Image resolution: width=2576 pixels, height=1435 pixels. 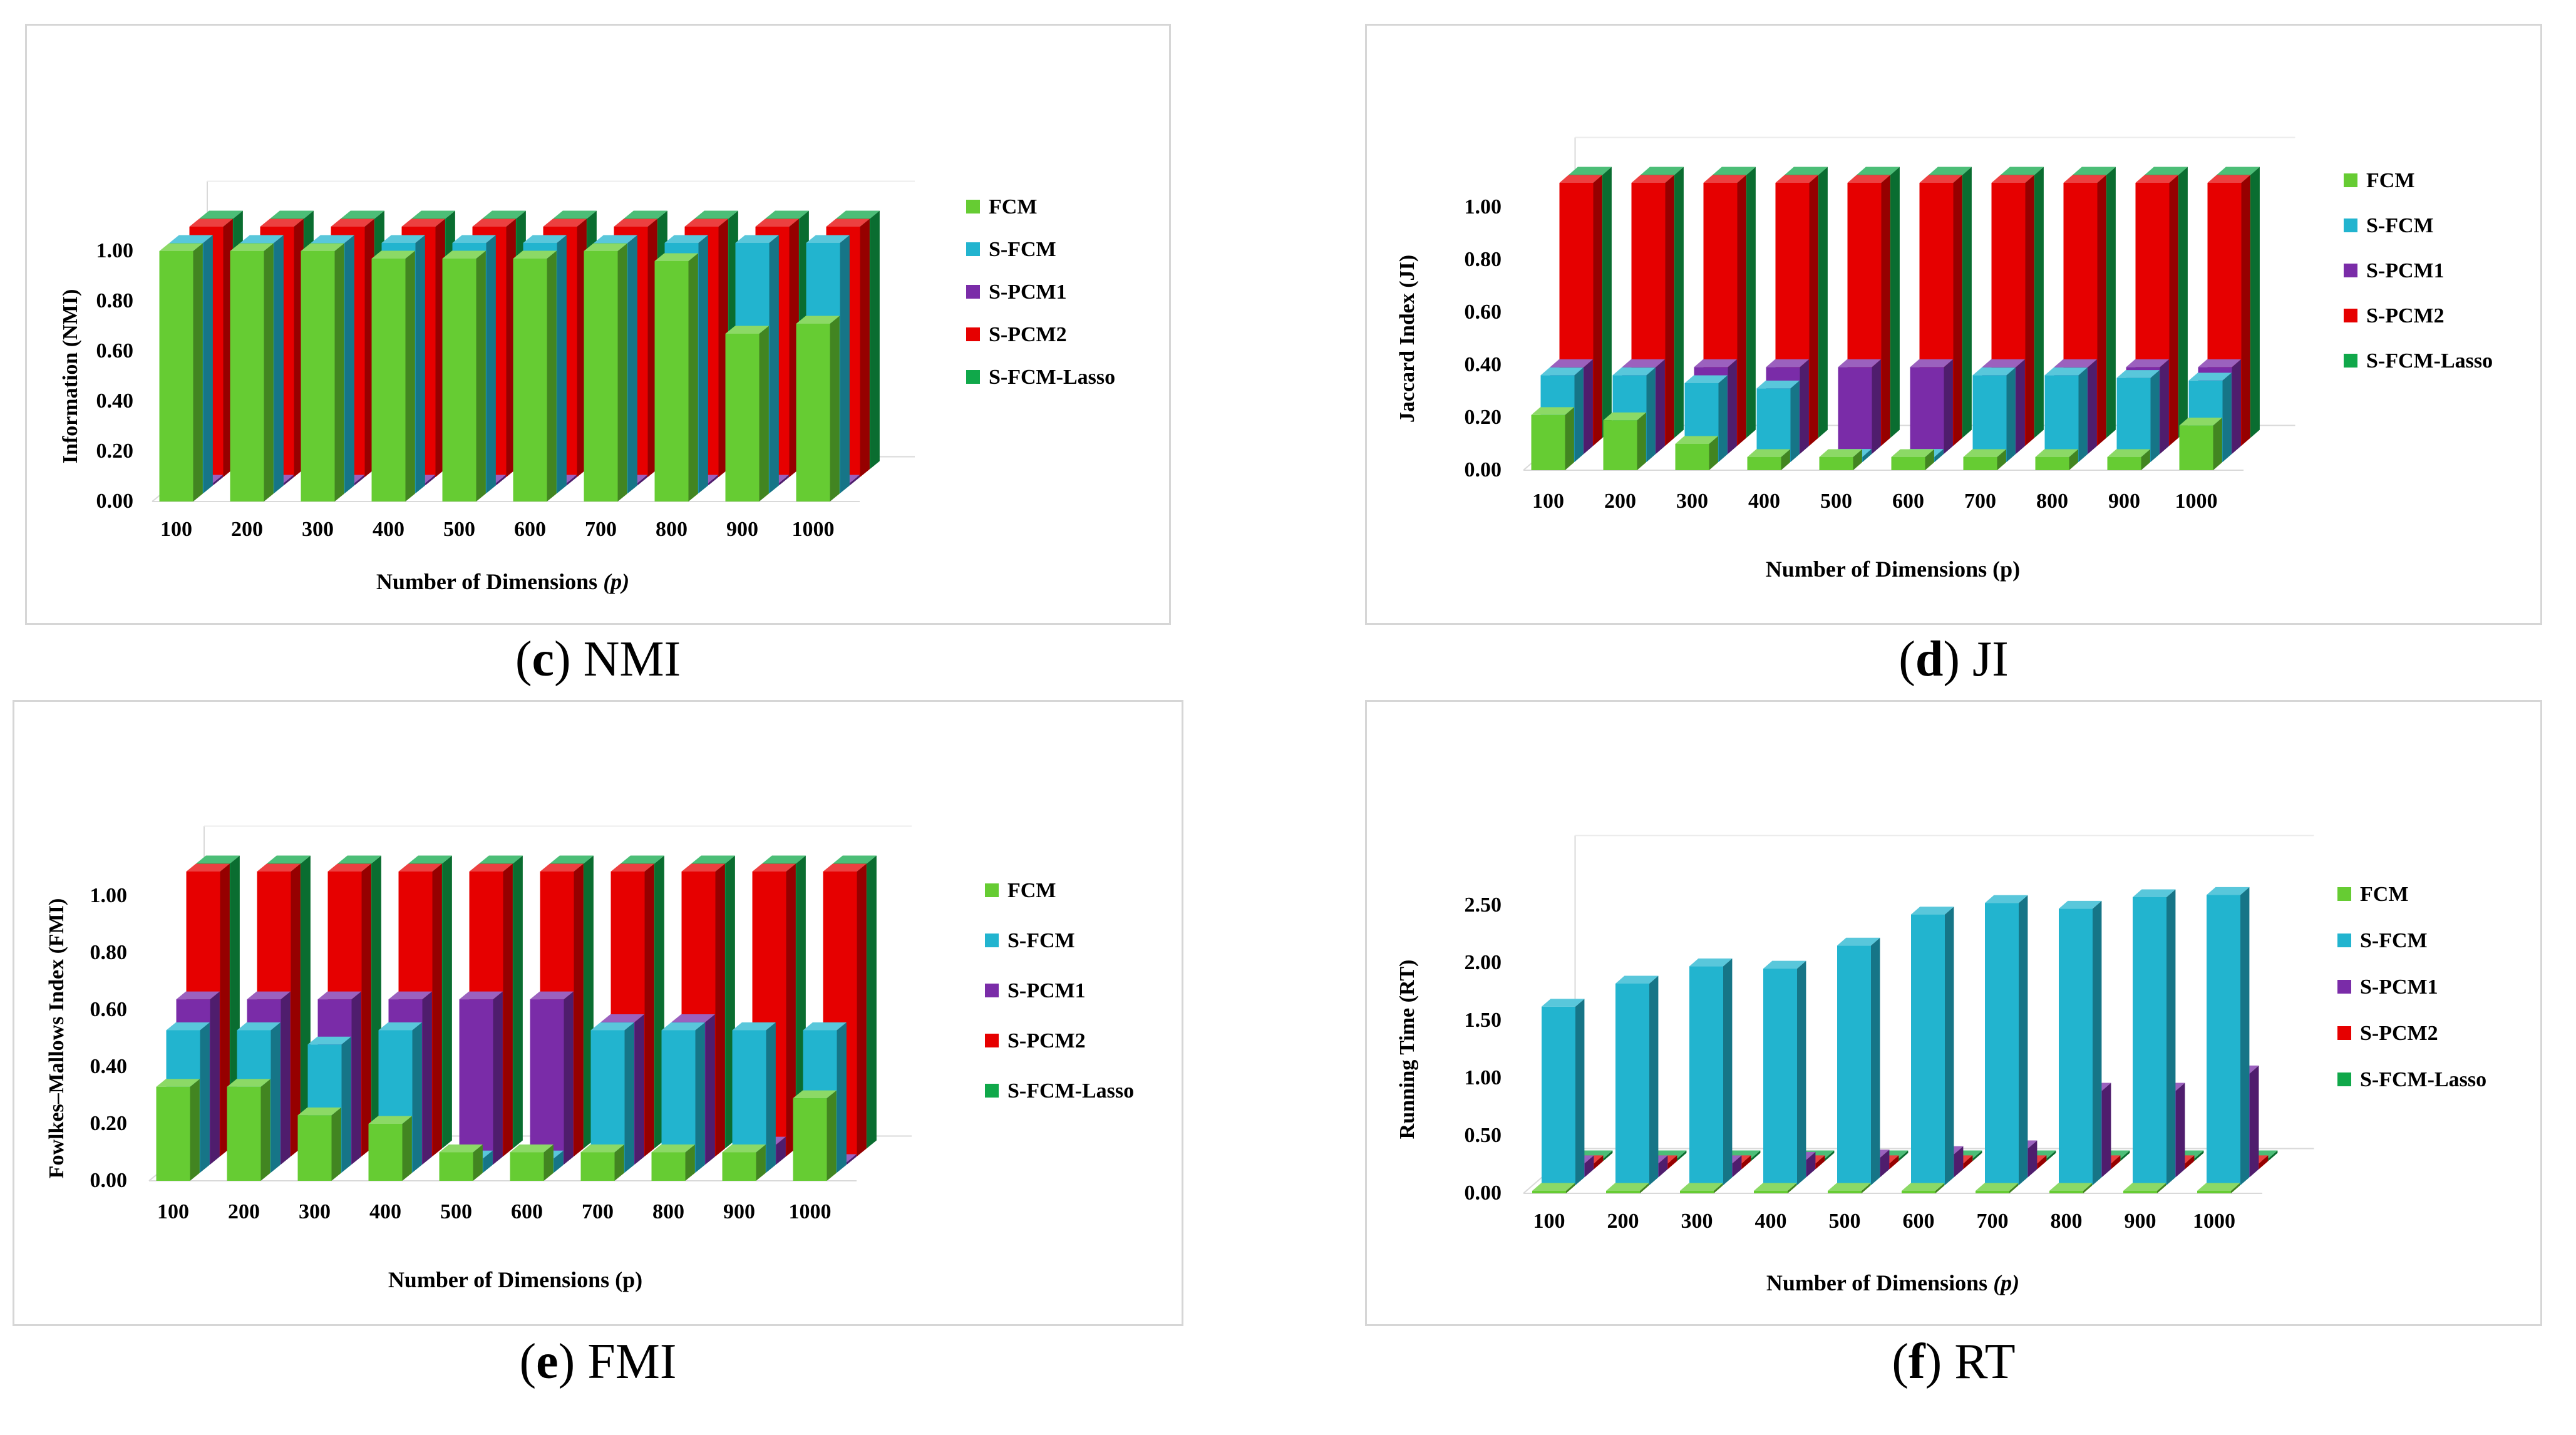 What do you see at coordinates (1954, 659) in the screenshot?
I see `caption-ji: (d) JI` at bounding box center [1954, 659].